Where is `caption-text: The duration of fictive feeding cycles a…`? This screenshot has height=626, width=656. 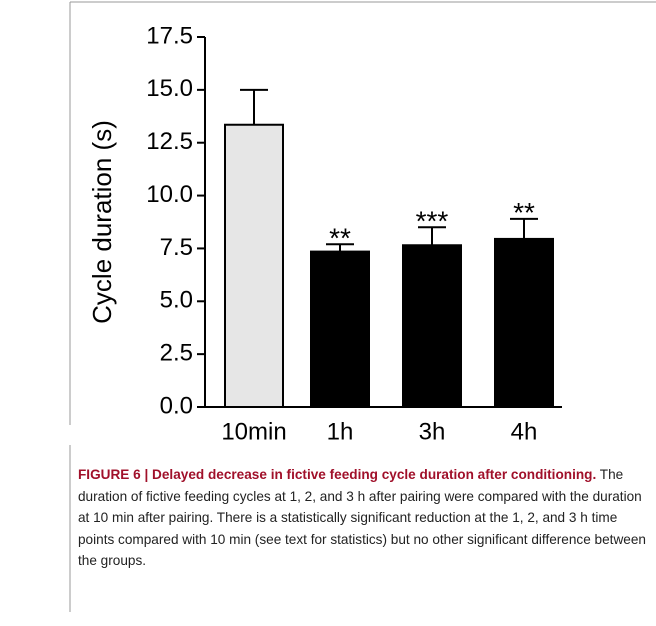 caption-text: The duration of fictive feeding cycles a… is located at coordinates (362, 517).